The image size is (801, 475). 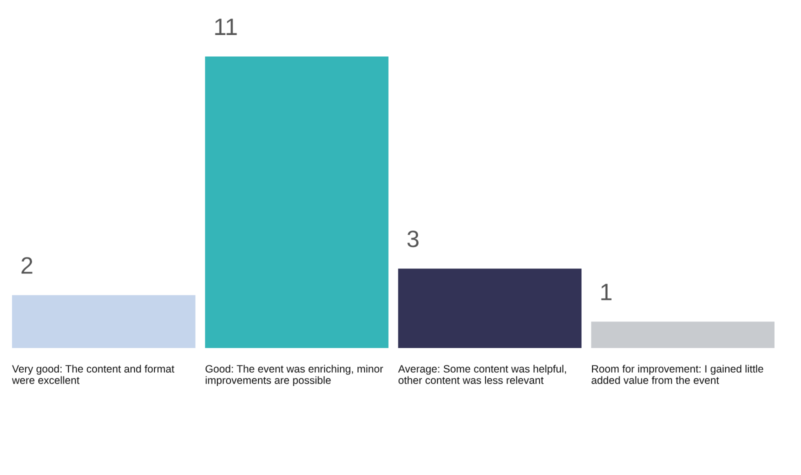 I want to click on data-label: 1, so click(x=606, y=292).